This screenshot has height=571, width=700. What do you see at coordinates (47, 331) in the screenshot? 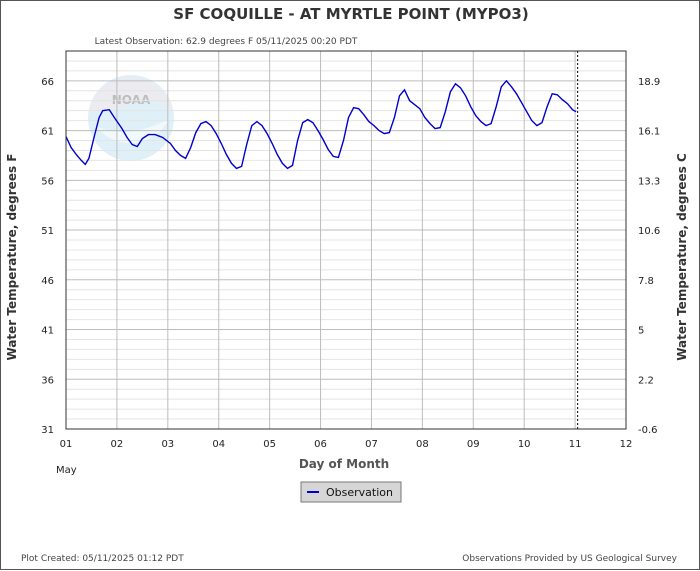
I see `y-tick-label-left: 41` at bounding box center [47, 331].